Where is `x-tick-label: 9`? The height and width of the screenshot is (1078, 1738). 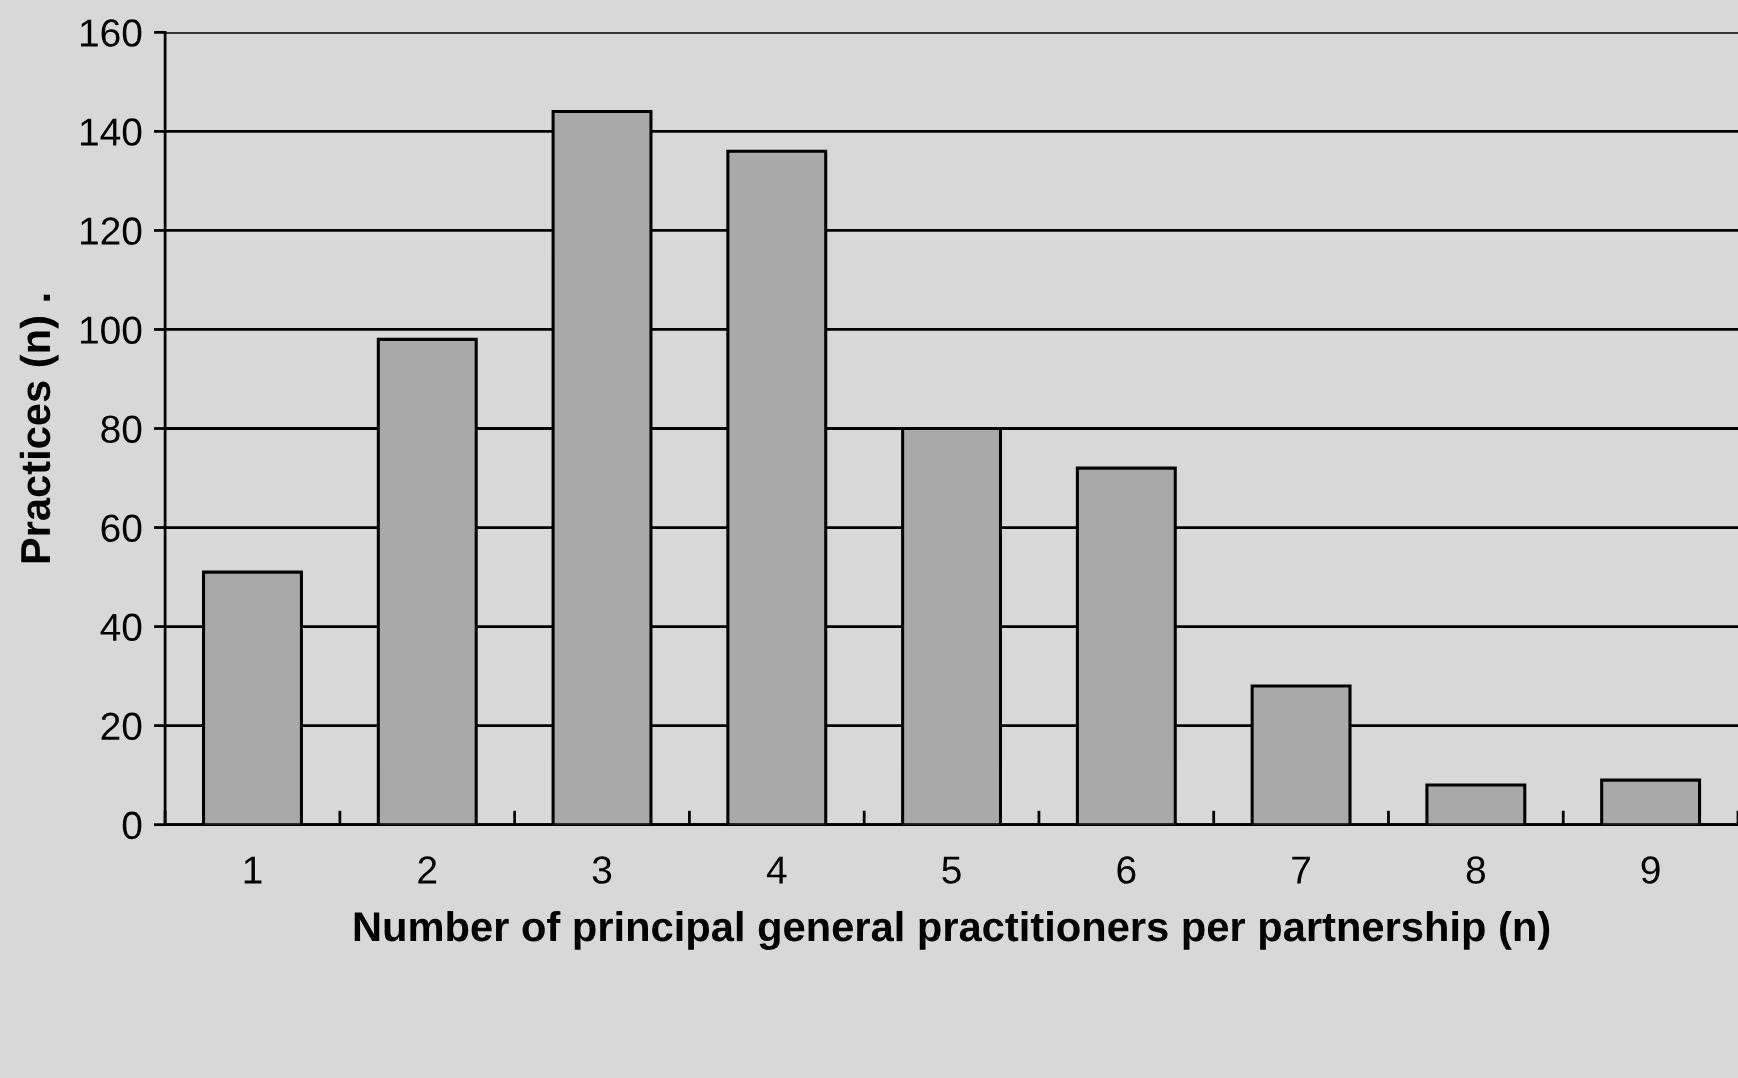 x-tick-label: 9 is located at coordinates (1650, 870).